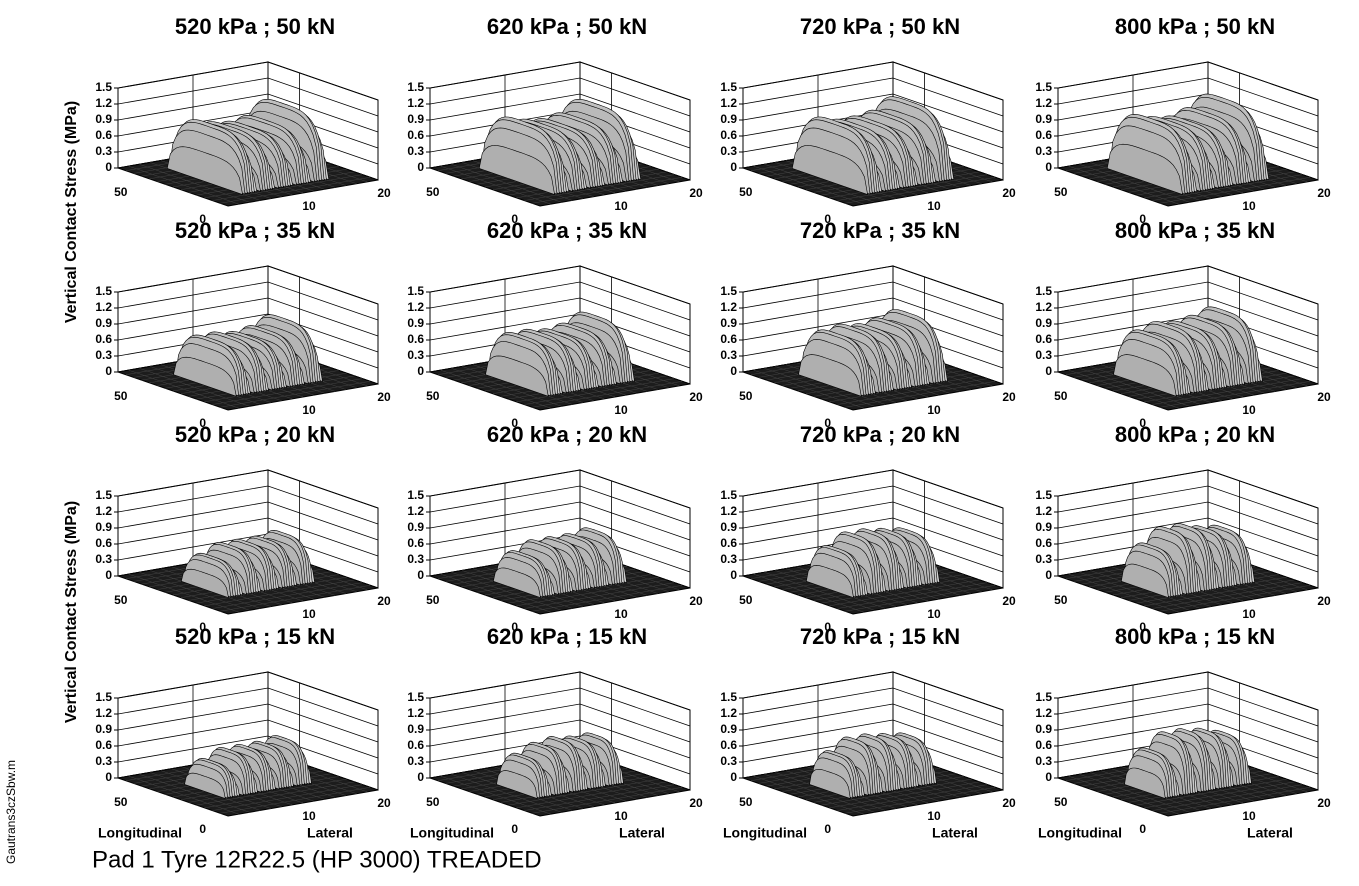 This screenshot has width=1359, height=886. What do you see at coordinates (71, 212) in the screenshot?
I see `z-axis-label: Vertical Contact Stress (MPa)` at bounding box center [71, 212].